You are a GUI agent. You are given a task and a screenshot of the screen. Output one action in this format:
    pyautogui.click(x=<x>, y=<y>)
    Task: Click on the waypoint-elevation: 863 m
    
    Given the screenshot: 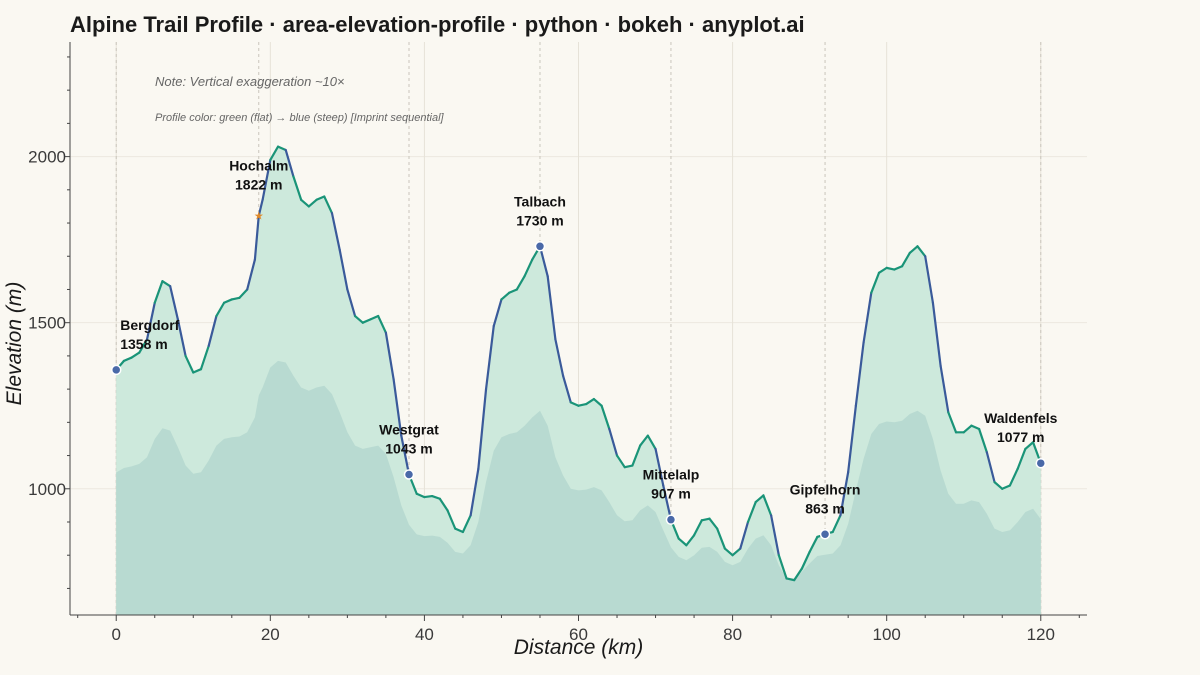 What is the action you would take?
    pyautogui.click(x=825, y=508)
    